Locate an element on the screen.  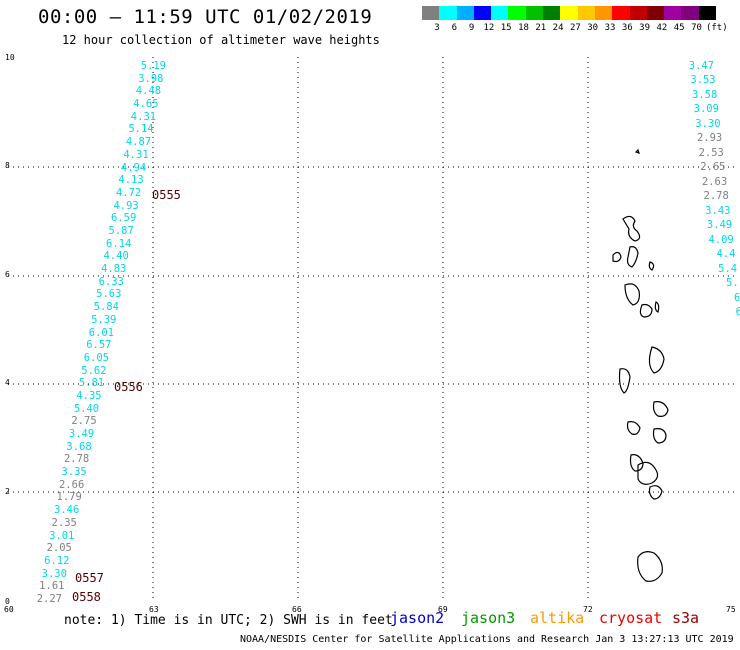
maldives-coastline is located at coordinates (640, 365).